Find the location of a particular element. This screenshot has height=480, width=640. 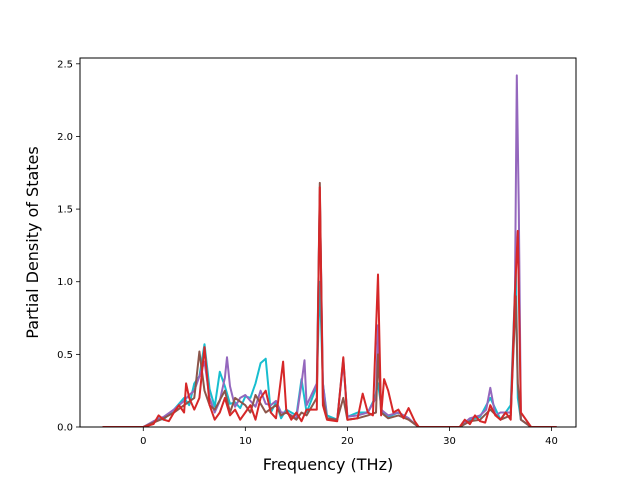

x-tick-label: 30 is located at coordinates (449, 441).